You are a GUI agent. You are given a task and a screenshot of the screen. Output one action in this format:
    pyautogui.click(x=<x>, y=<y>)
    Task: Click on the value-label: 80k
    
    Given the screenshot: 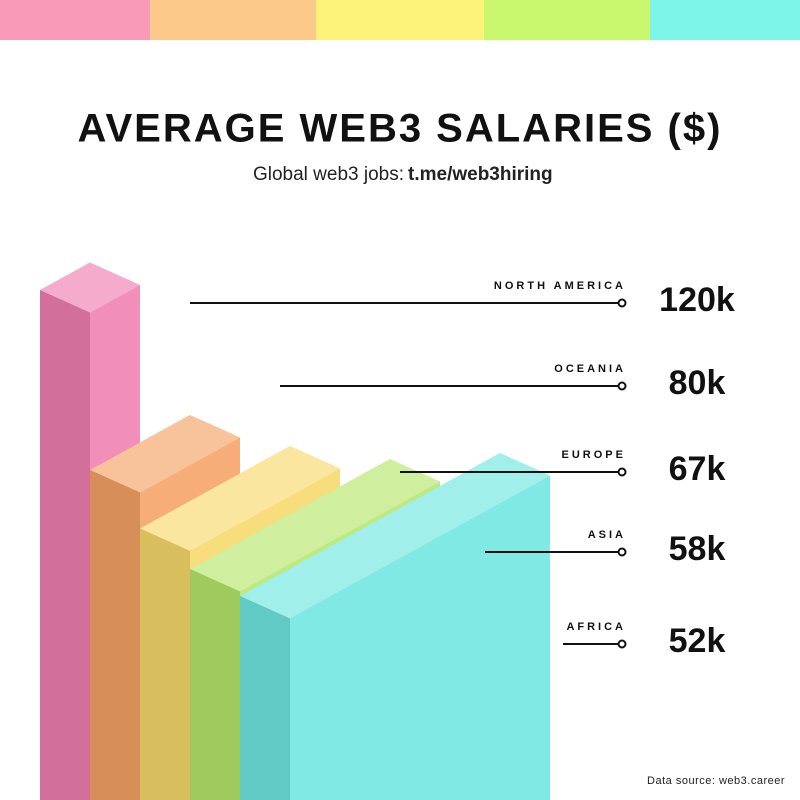 What is the action you would take?
    pyautogui.click(x=697, y=383)
    